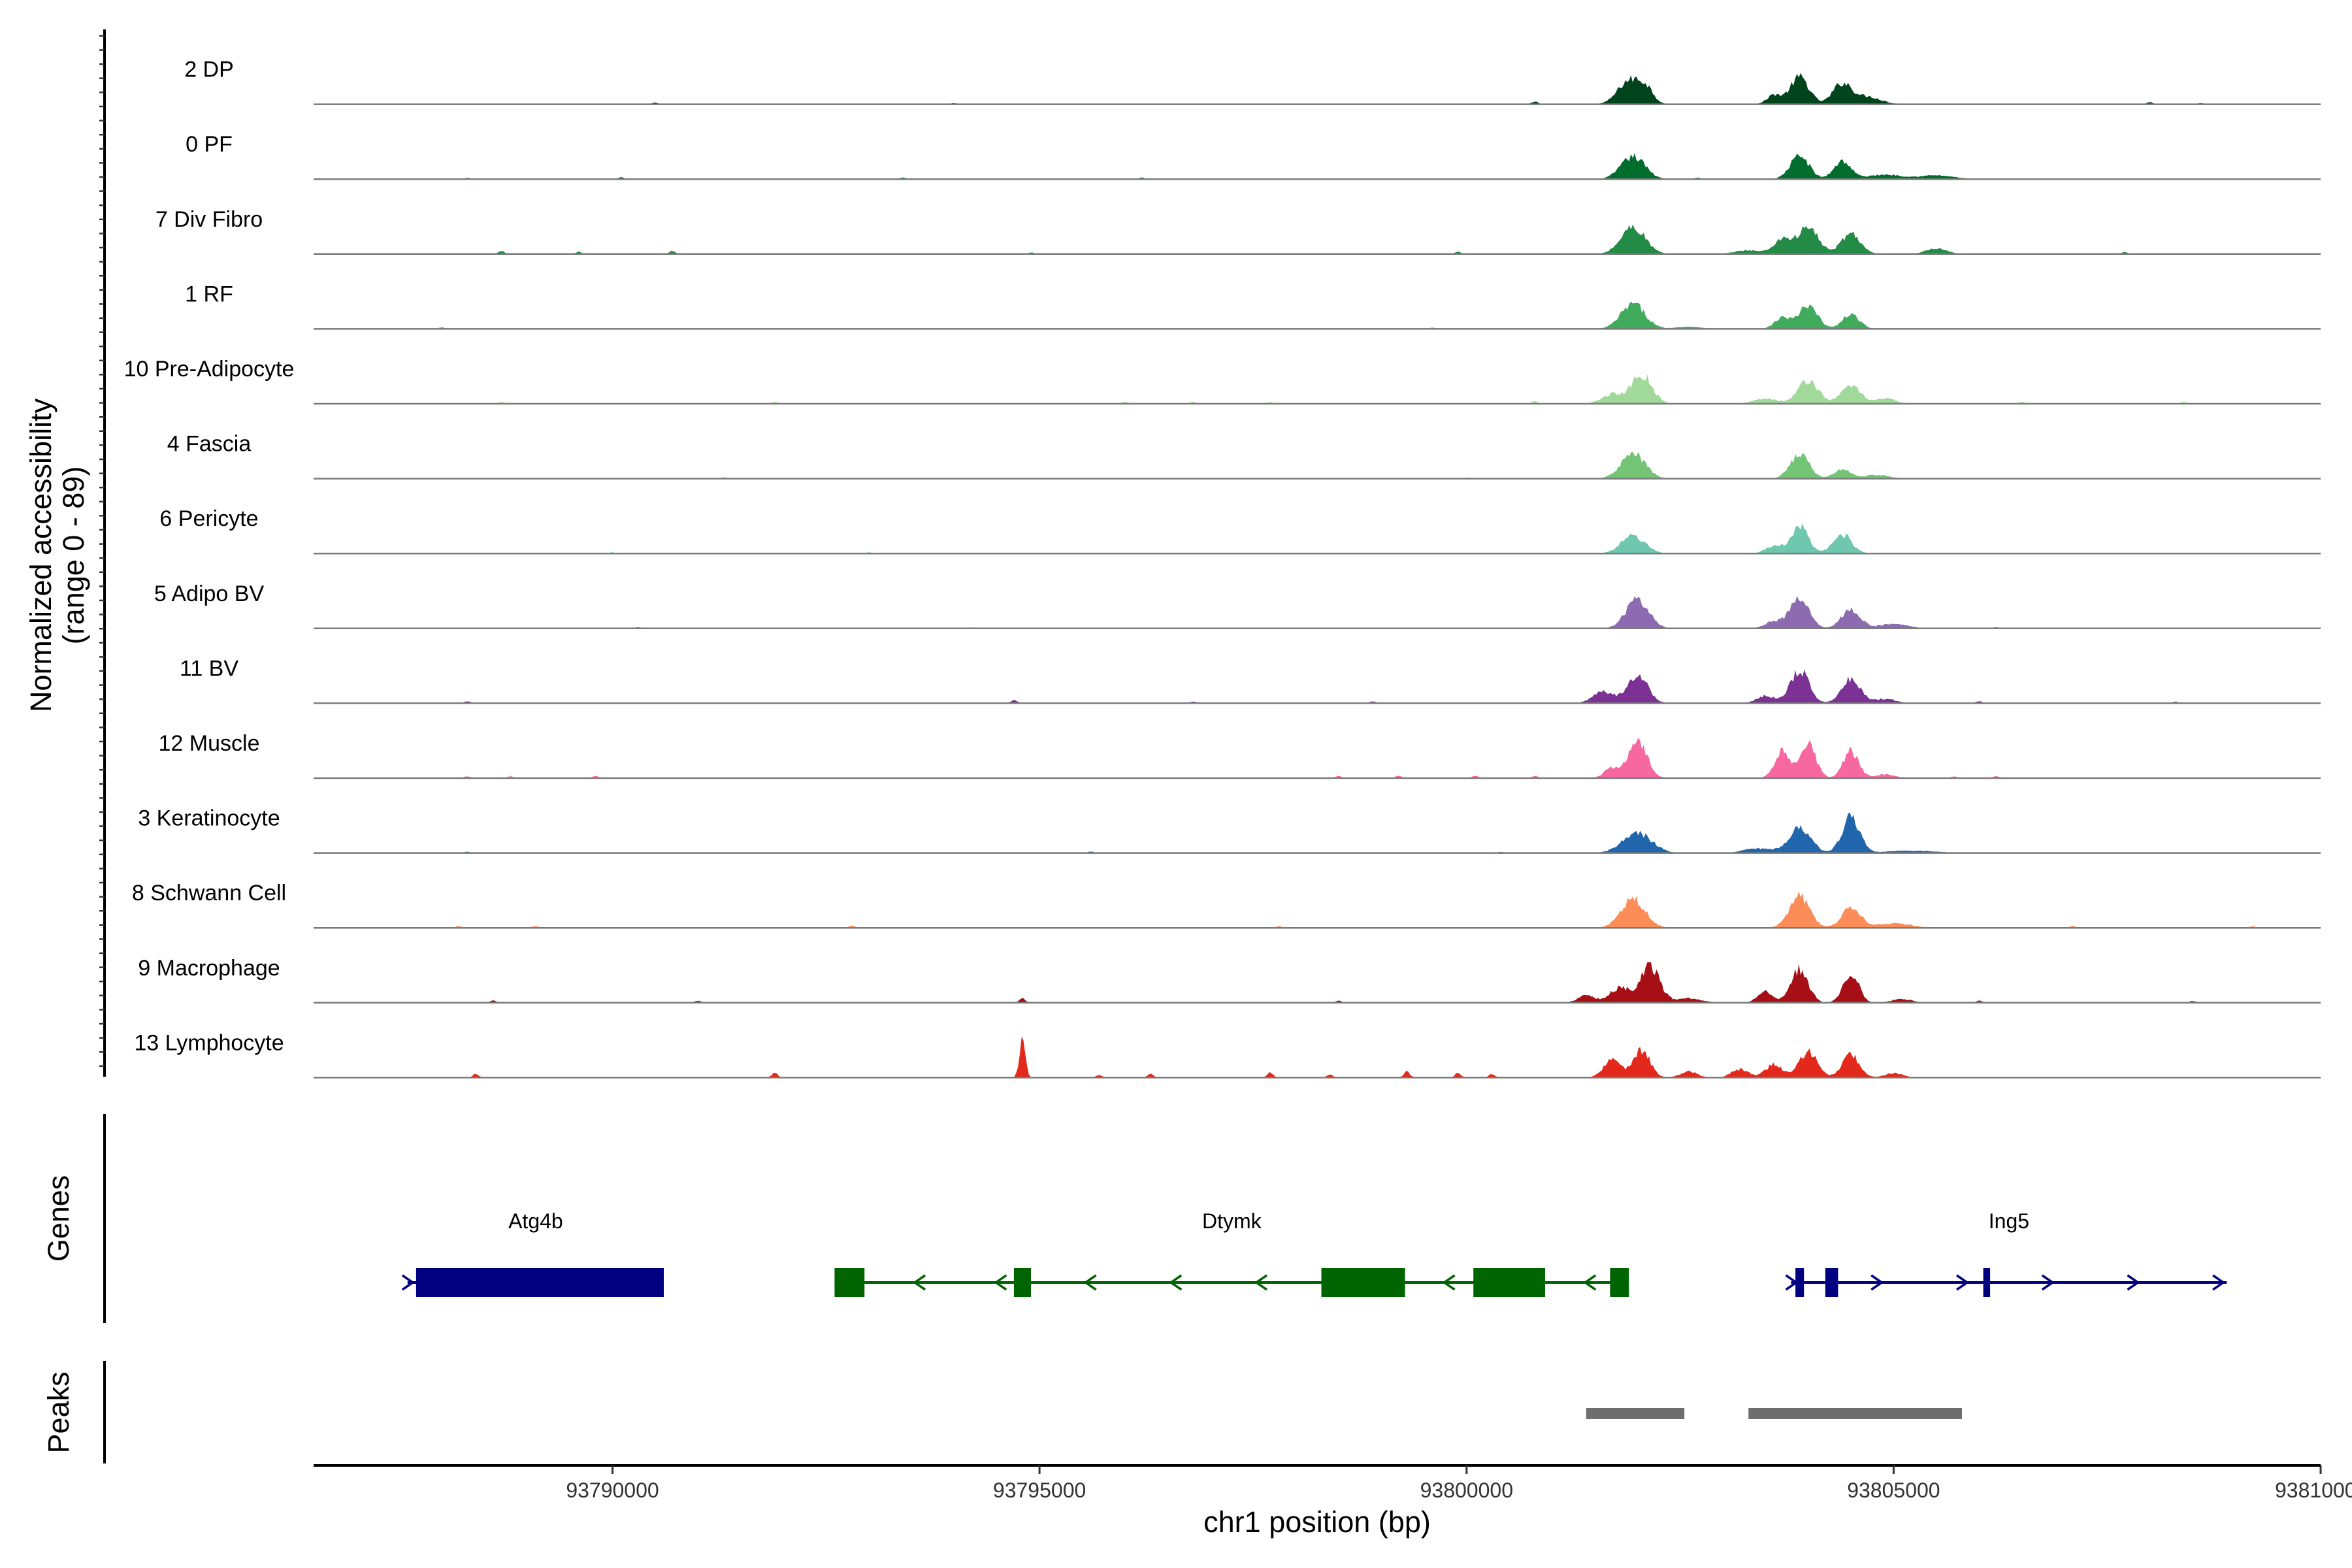  I want to click on genes-axis-title: Genes, so click(58, 1218).